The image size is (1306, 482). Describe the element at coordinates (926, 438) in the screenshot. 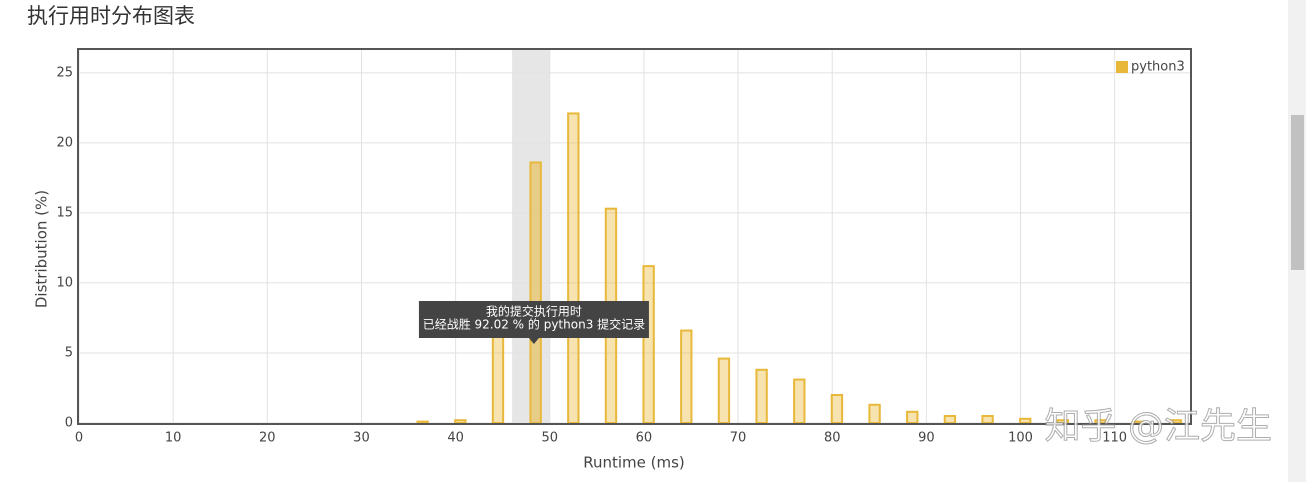

I see `x-tick-label: 90` at that location.